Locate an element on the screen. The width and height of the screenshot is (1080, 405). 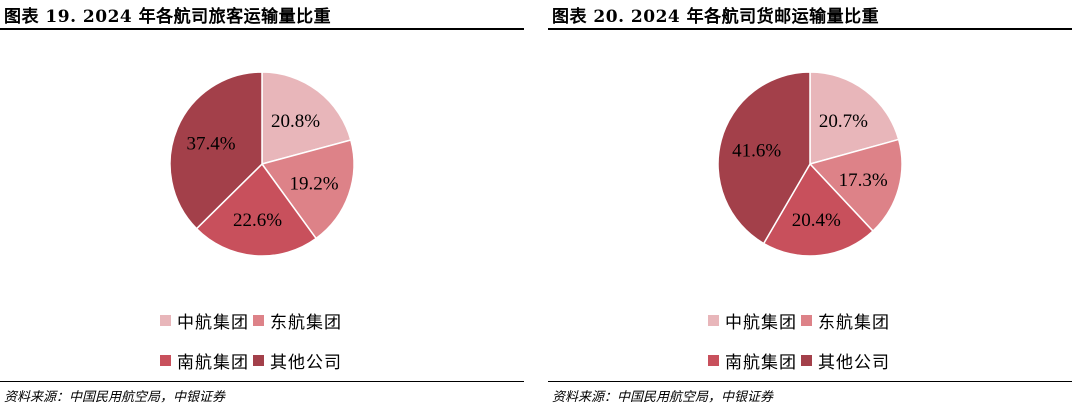
pie-data-label: 41.6% is located at coordinates (756, 151).